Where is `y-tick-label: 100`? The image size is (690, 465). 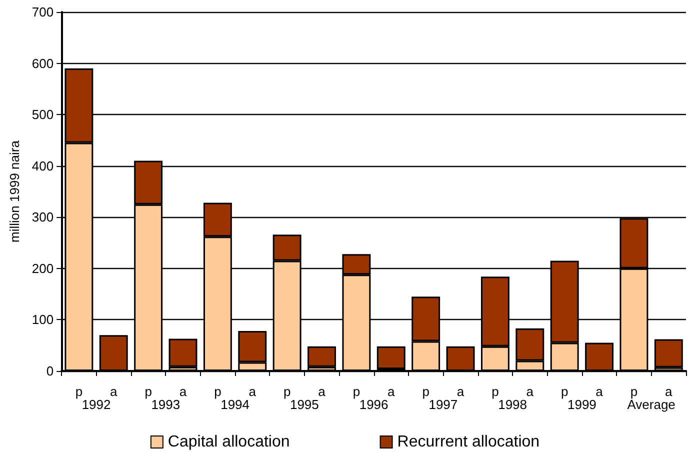 y-tick-label: 100 is located at coordinates (43, 320).